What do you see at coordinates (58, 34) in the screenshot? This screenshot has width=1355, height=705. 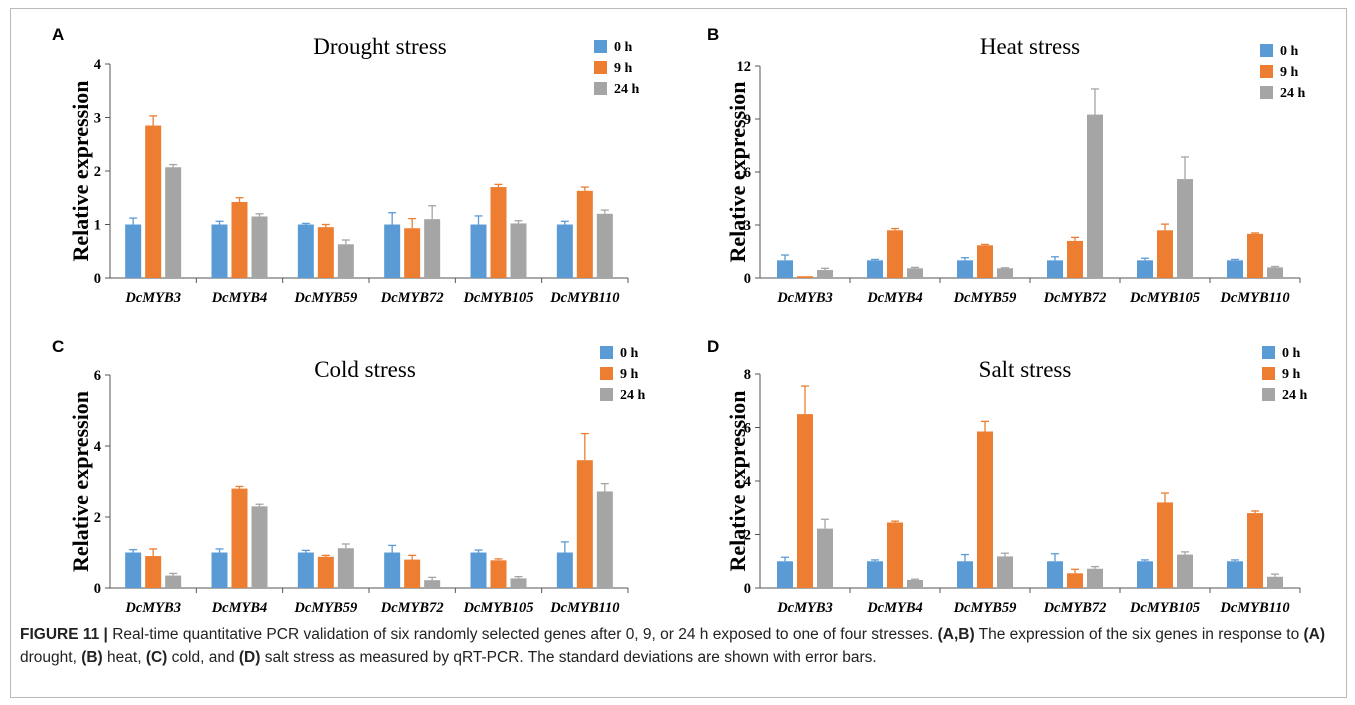 I see `panel-label: A` at bounding box center [58, 34].